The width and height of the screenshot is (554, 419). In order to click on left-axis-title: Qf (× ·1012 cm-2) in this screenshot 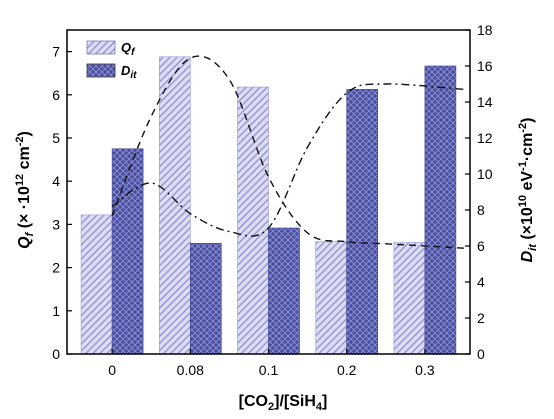, I will do `click(25, 190)`.